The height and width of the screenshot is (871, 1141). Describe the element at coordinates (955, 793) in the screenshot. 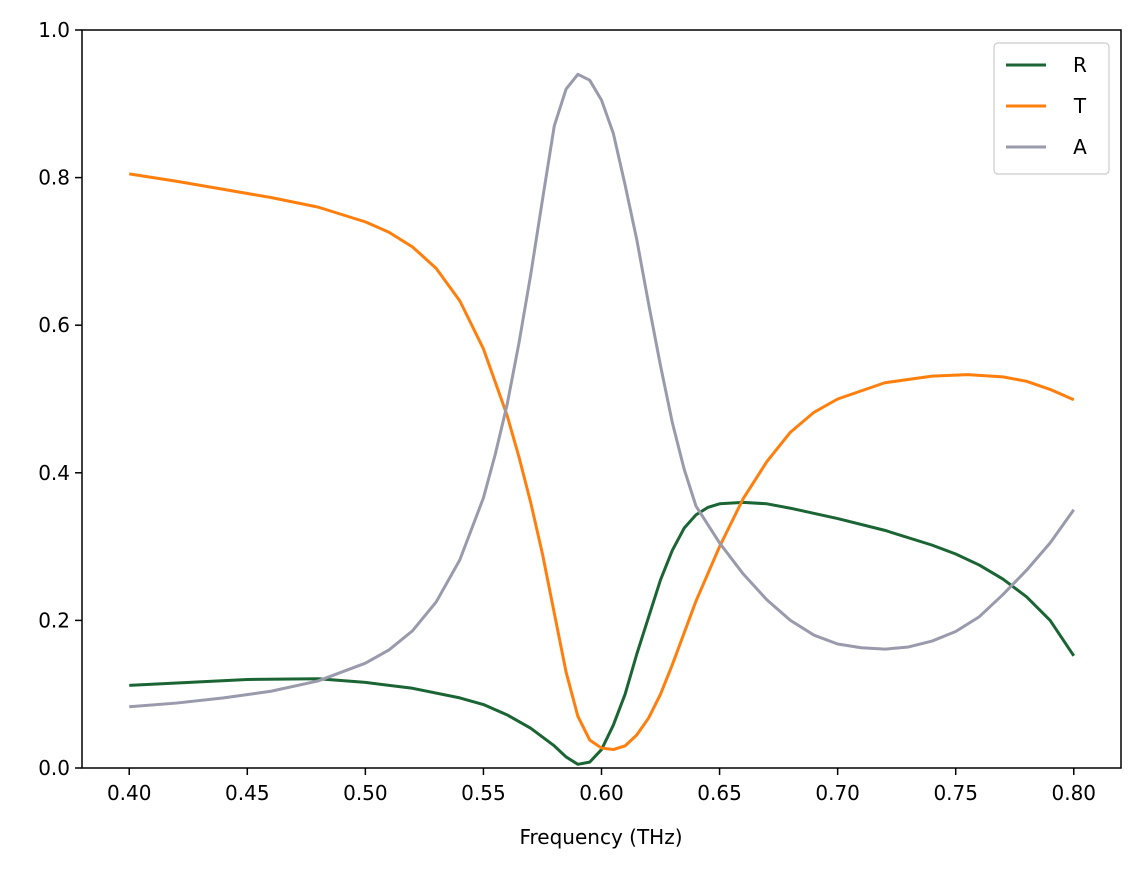

I see `x-tick-label: 0.75` at that location.